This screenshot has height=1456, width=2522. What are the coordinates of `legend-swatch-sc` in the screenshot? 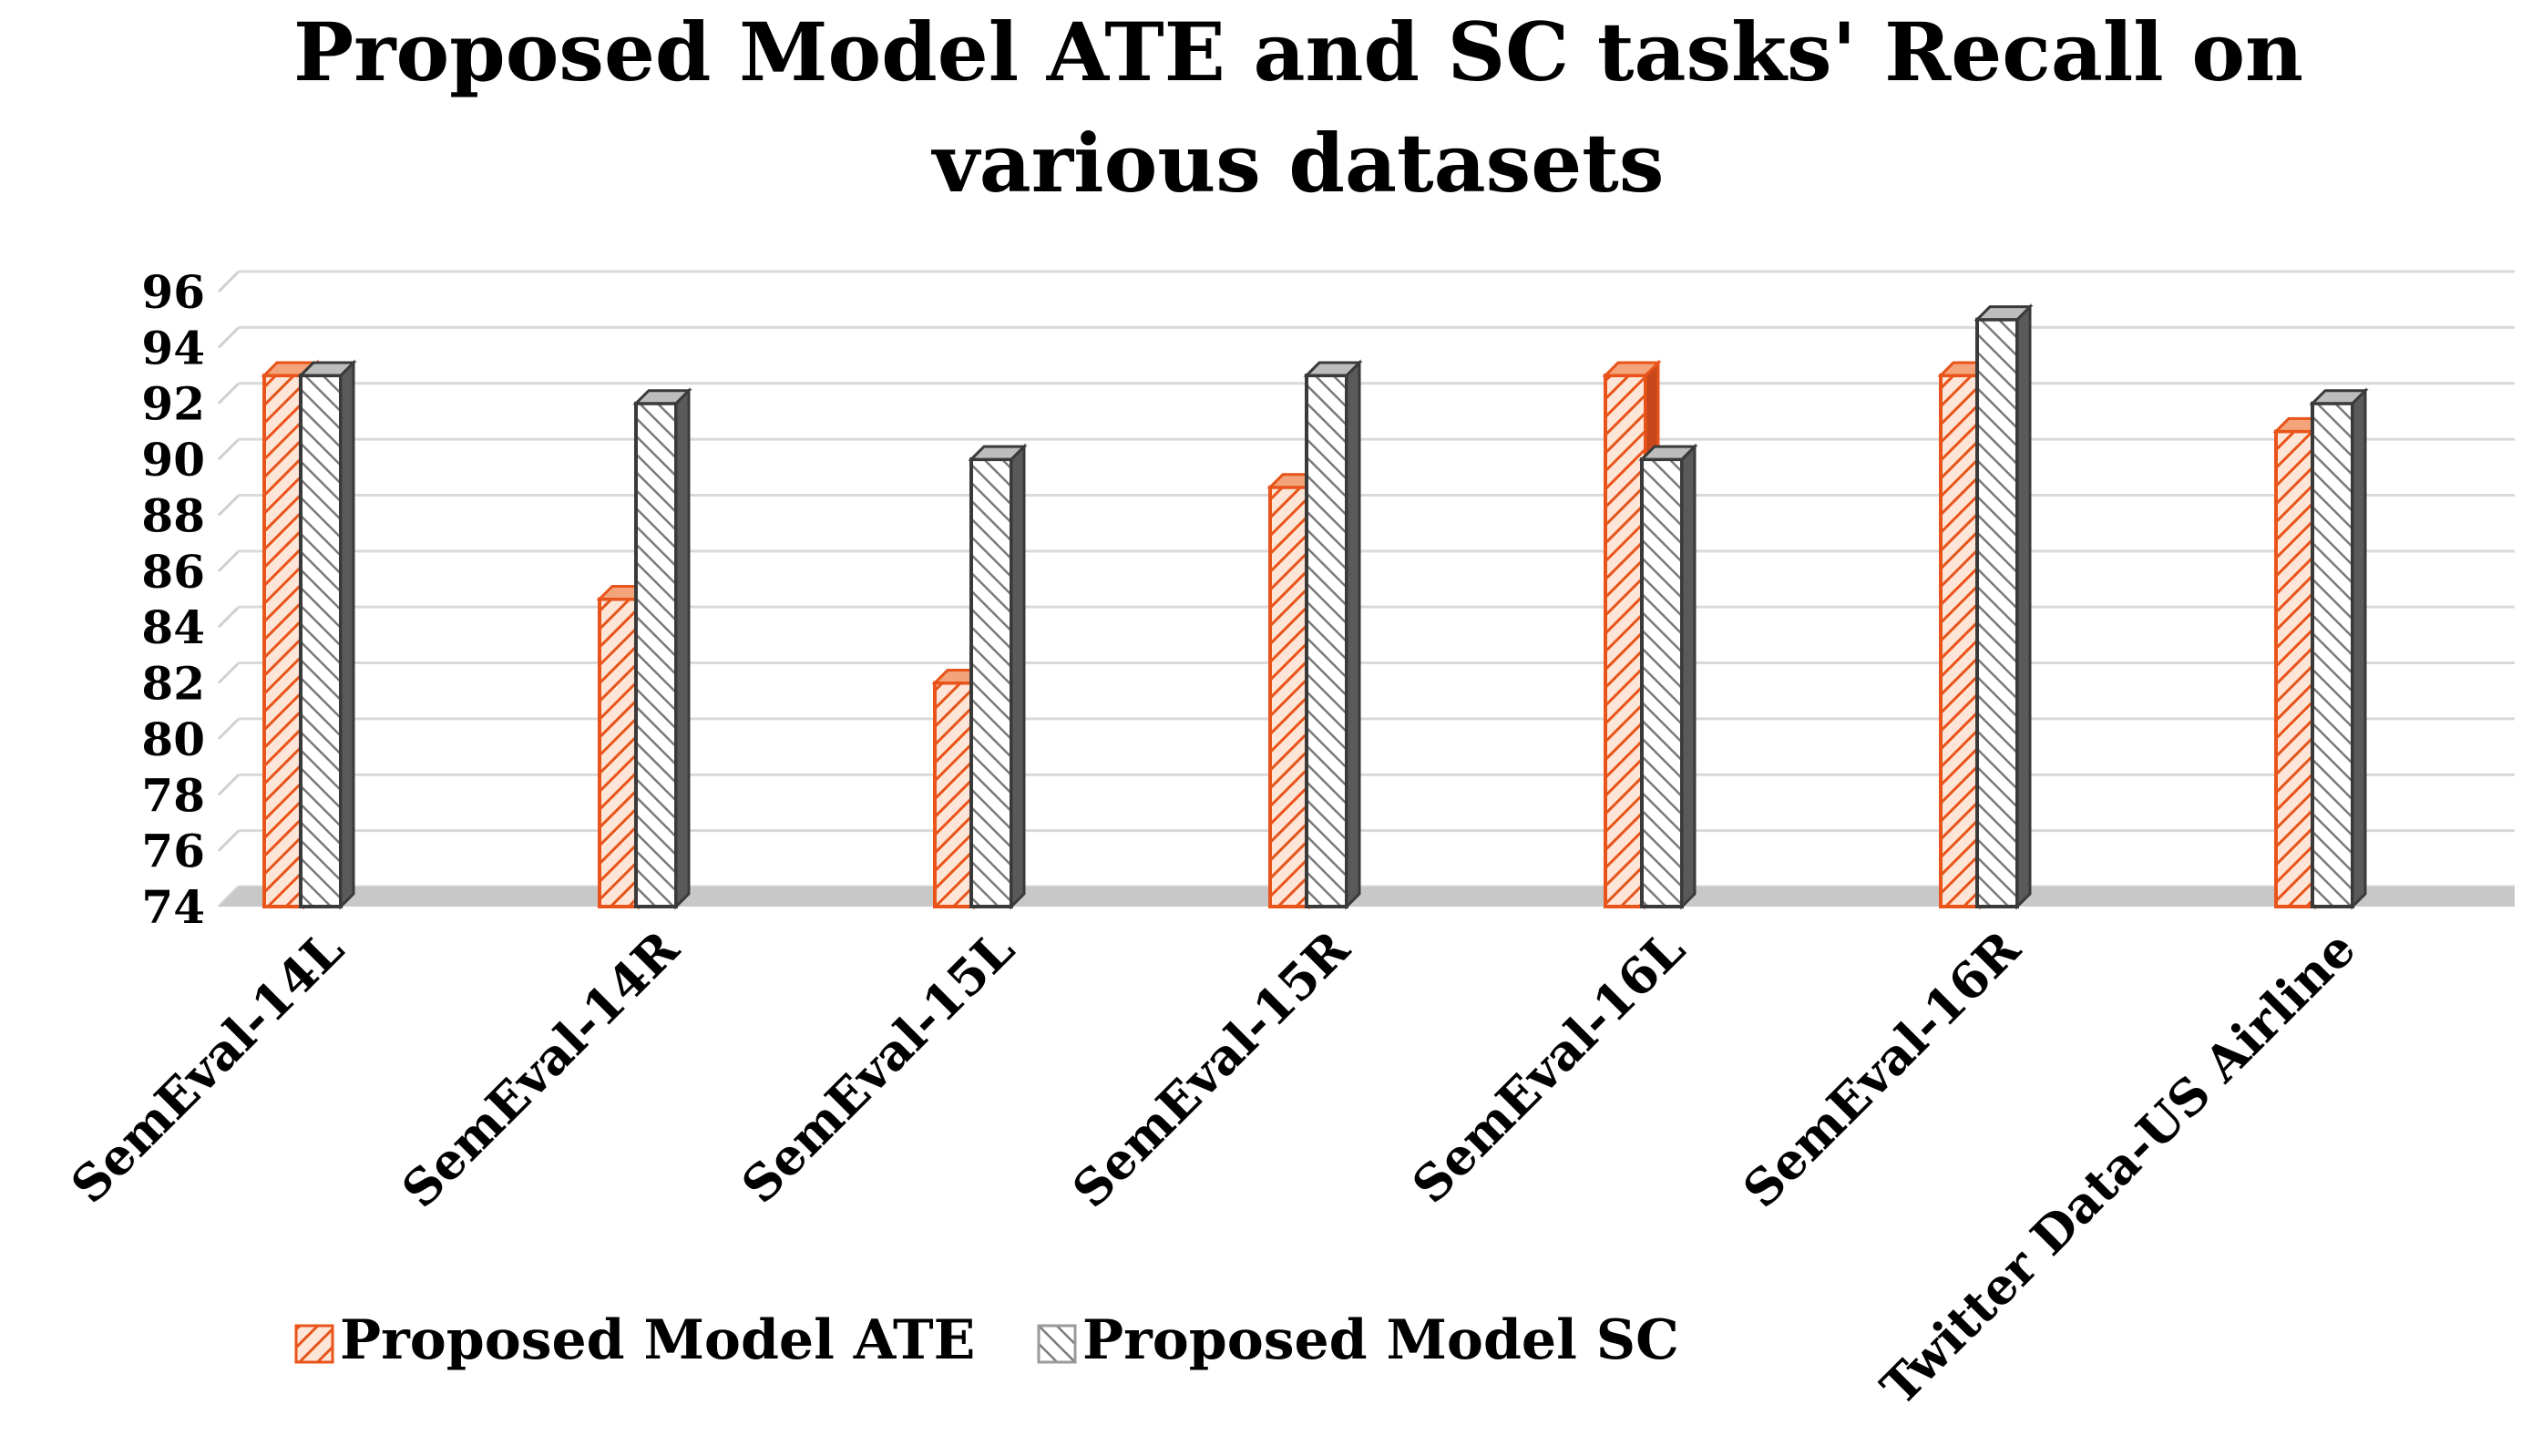 It's located at (1057, 1344).